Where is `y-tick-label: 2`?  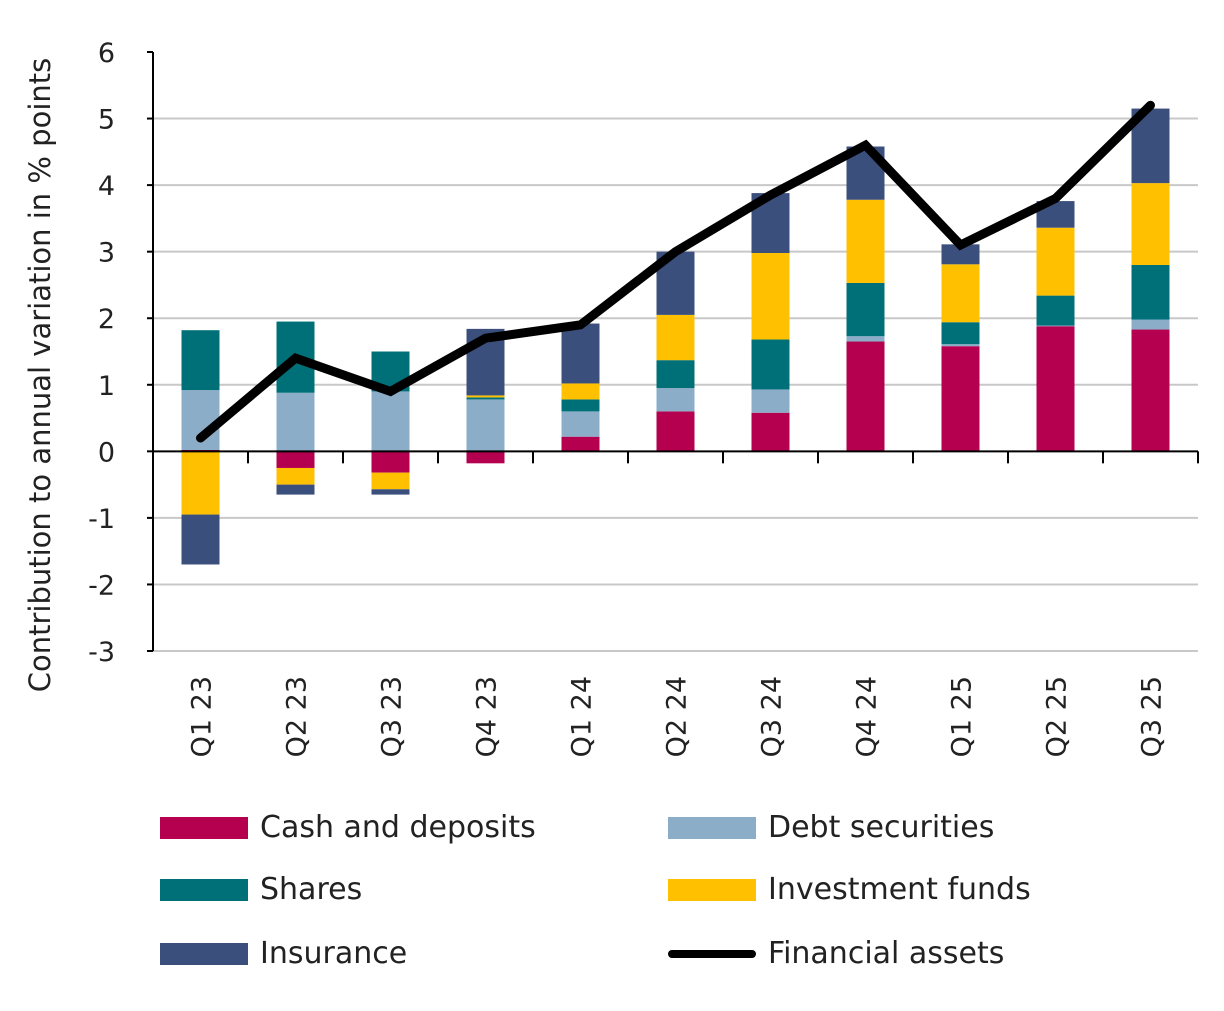
y-tick-label: 2 is located at coordinates (106, 319).